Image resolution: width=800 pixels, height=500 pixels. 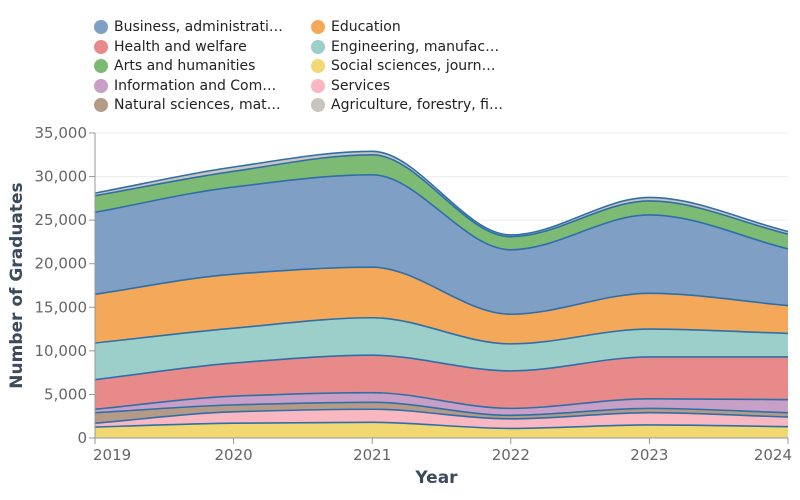 I want to click on area-natural-sciences-mat, so click(x=441, y=413).